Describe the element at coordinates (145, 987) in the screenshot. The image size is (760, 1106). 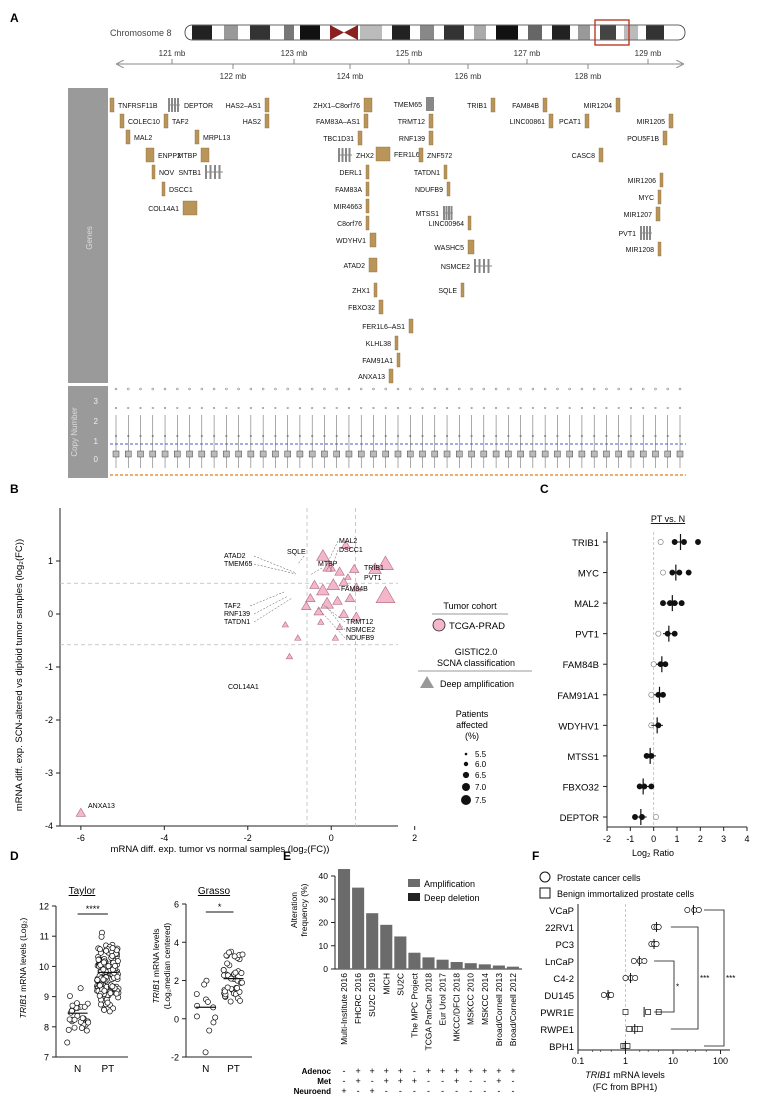
I see `d-plots: 12 11 10 9 8 7 N PT **** 6 4 2 0 -2 N PT *` at that location.